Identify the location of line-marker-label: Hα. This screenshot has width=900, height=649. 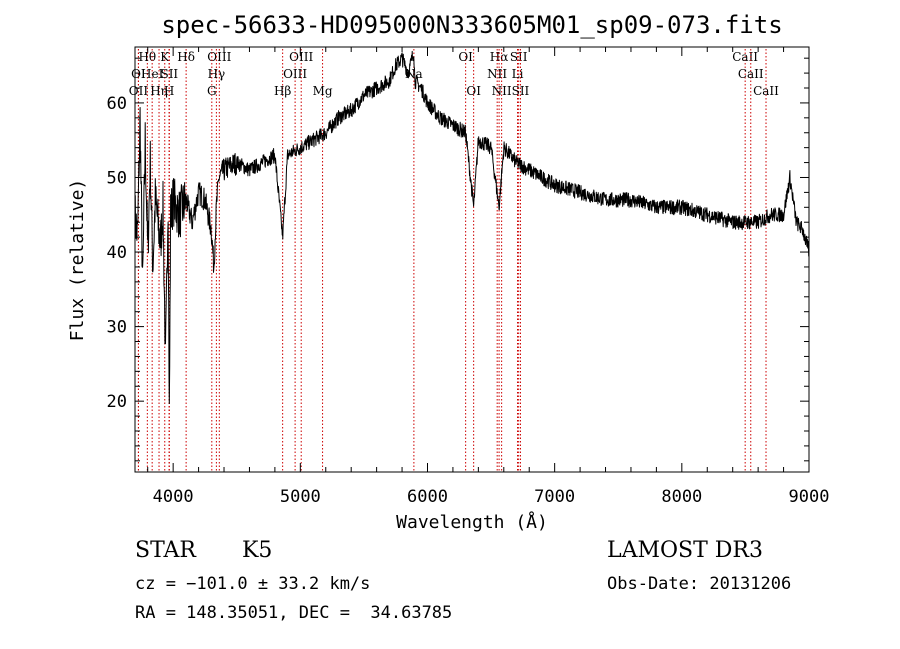
(499, 57).